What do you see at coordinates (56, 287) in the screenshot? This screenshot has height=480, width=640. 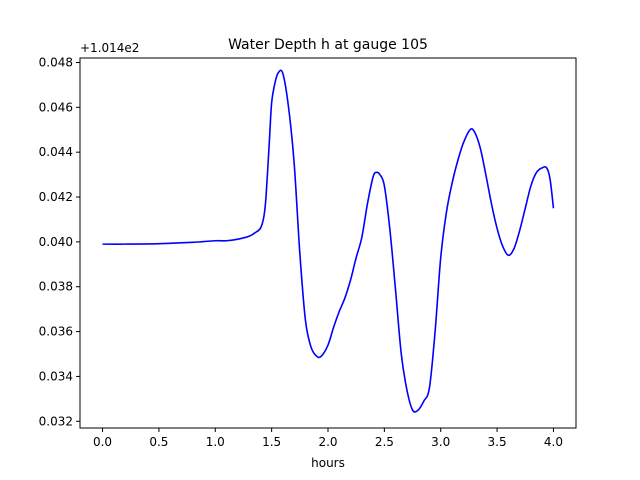 I see `y-tick-label: 0.038` at bounding box center [56, 287].